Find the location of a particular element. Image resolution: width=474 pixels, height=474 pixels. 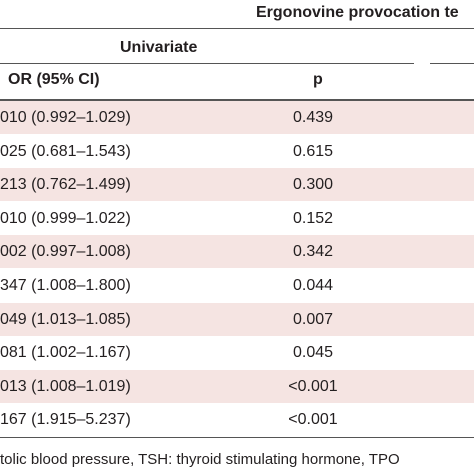

table-title: Ergonovine provocation te is located at coordinates (357, 12).